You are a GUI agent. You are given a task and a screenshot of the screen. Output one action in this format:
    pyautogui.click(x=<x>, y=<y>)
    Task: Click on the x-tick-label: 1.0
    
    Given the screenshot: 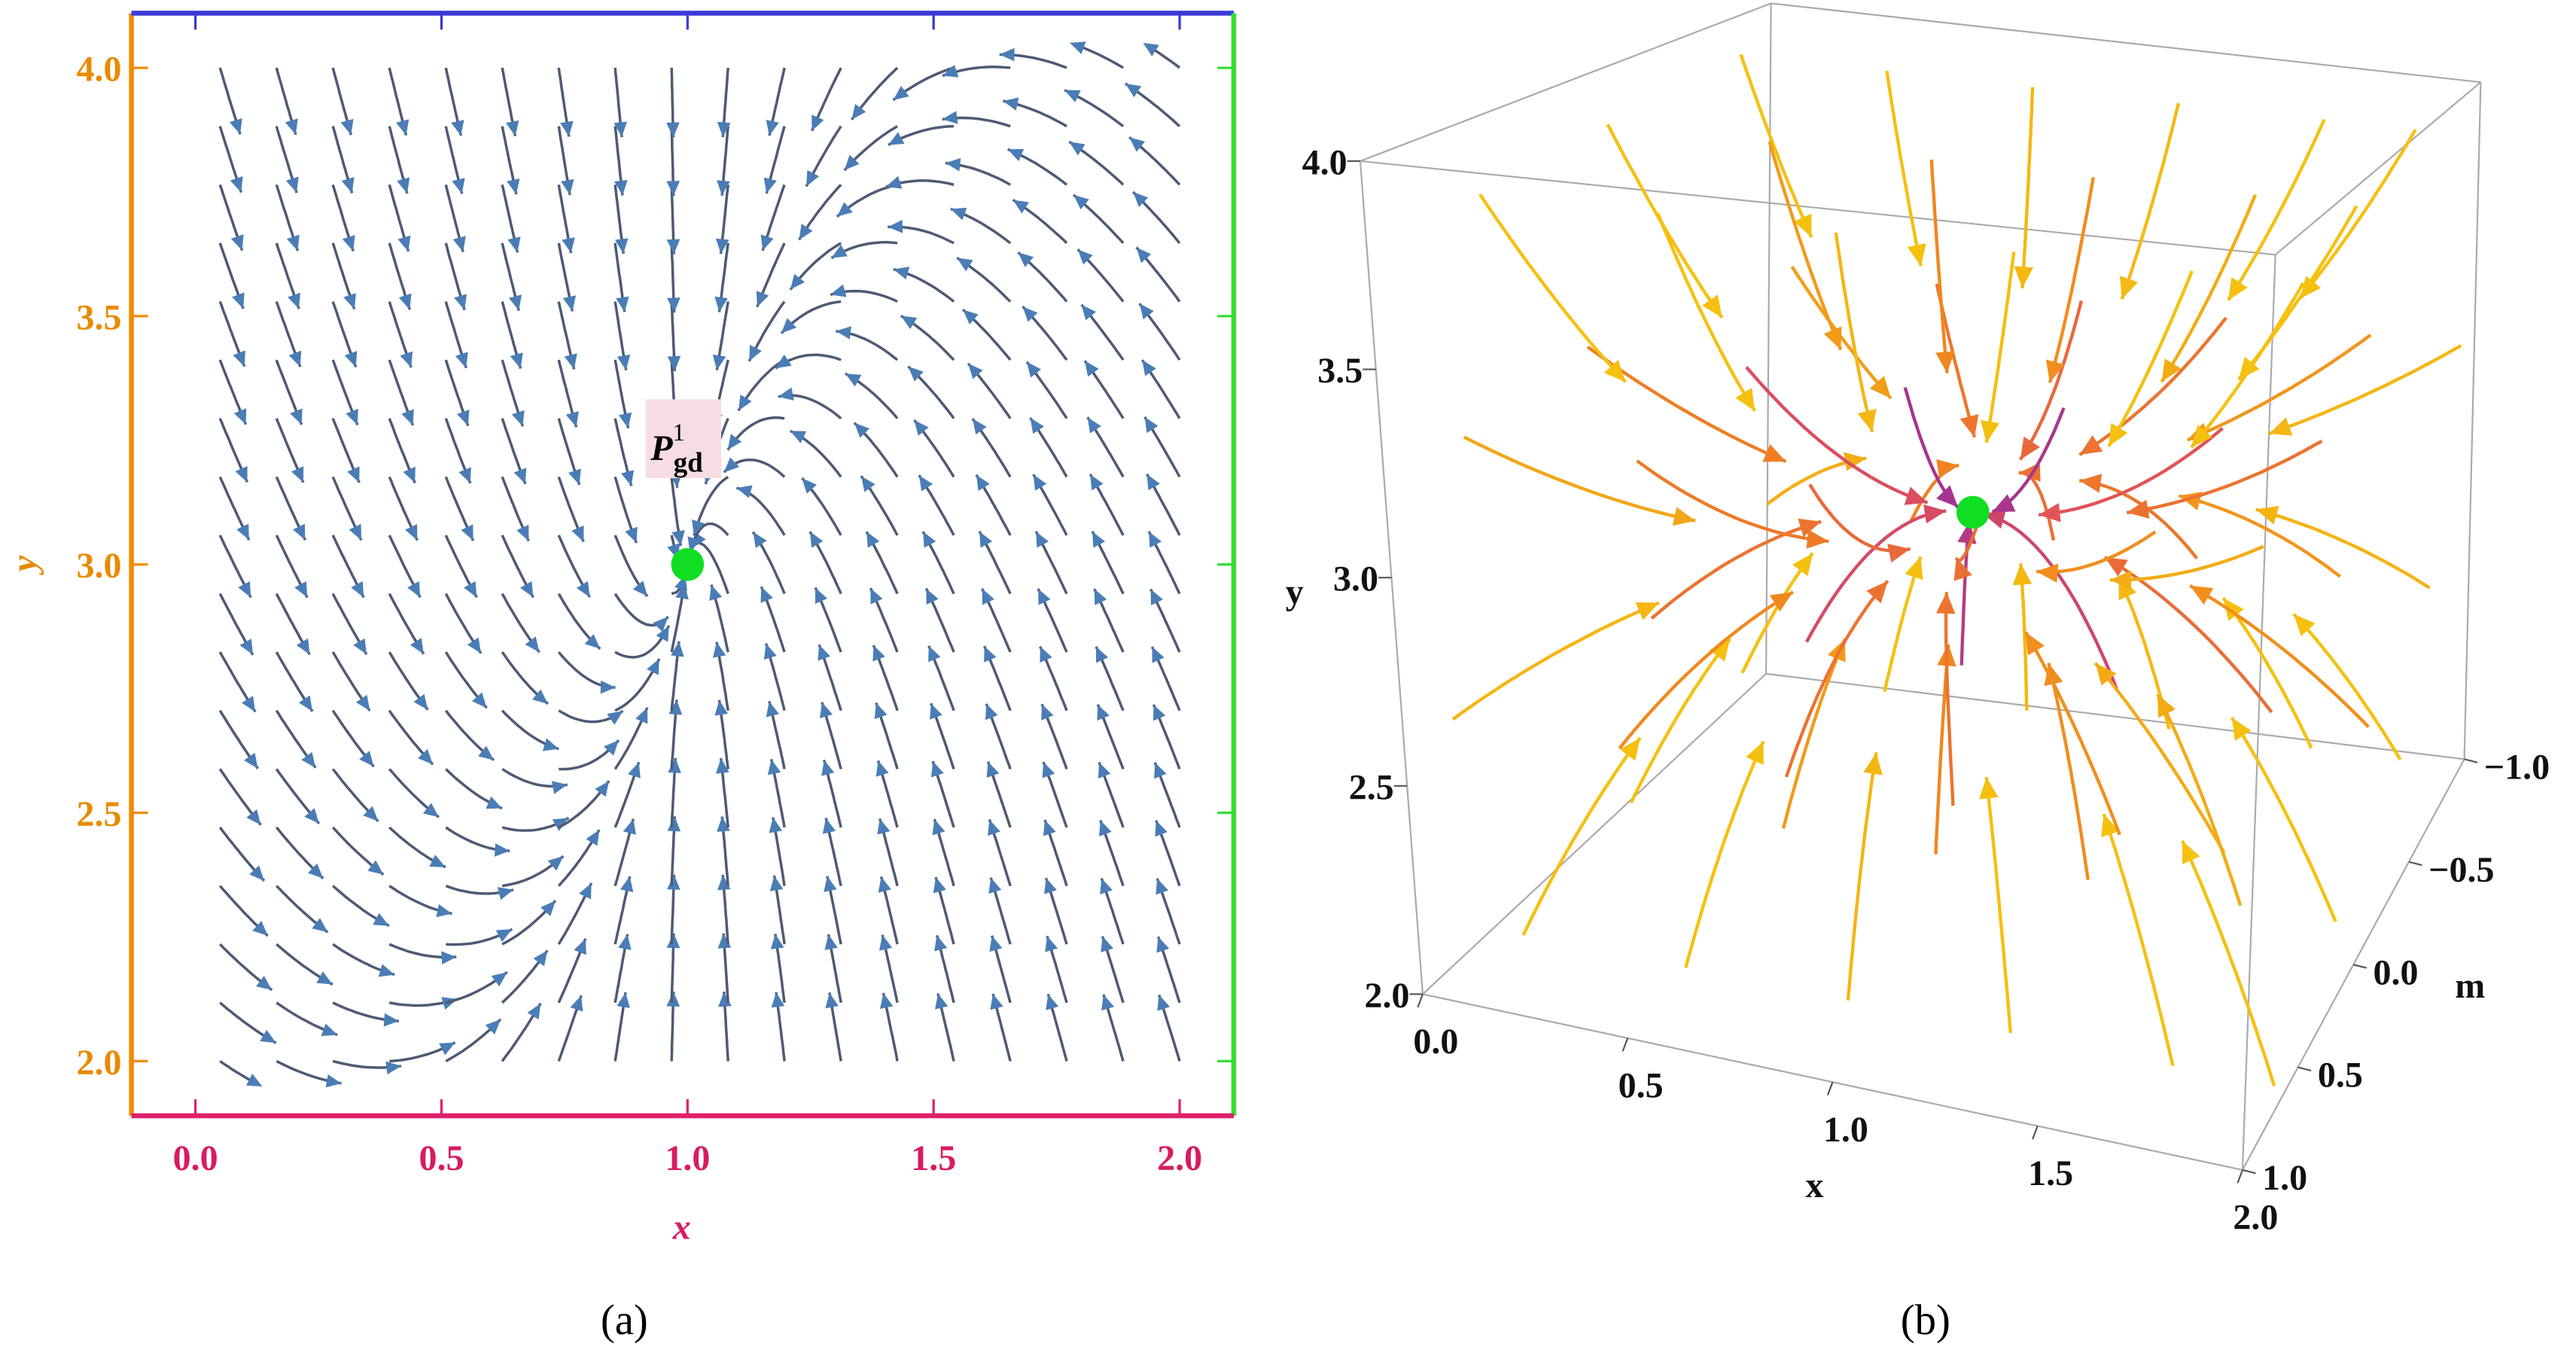 What is the action you would take?
    pyautogui.click(x=687, y=1158)
    